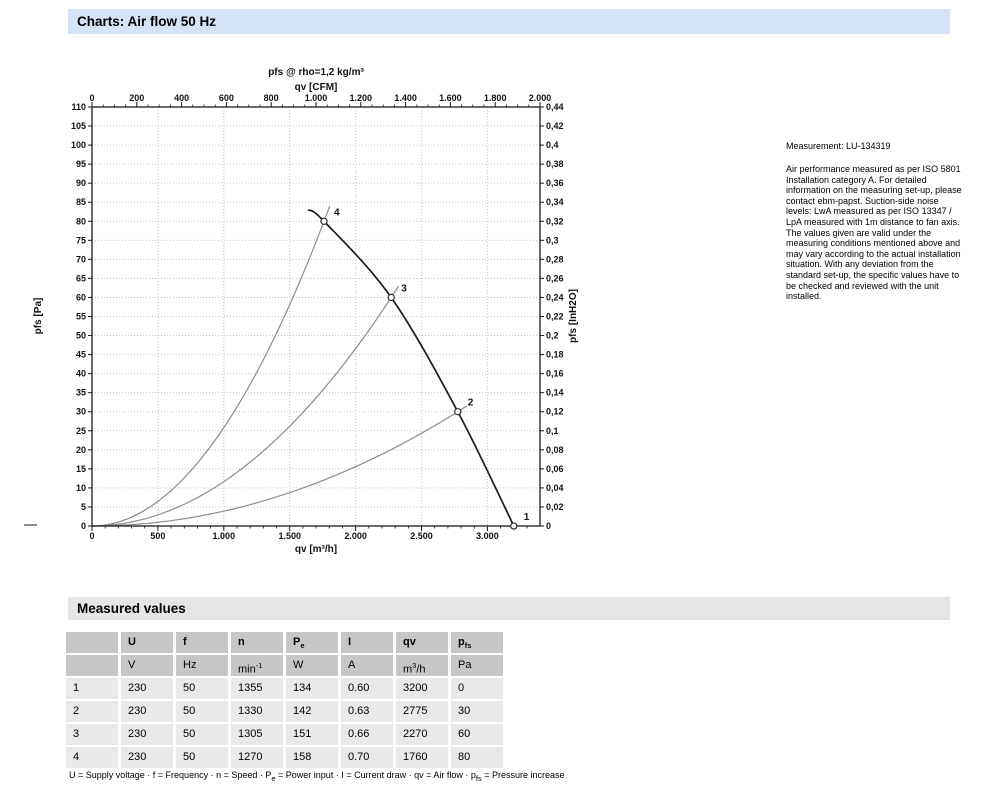 The height and width of the screenshot is (795, 1000). What do you see at coordinates (555, 126) in the screenshot?
I see `right-tick-label: 0,42` at bounding box center [555, 126].